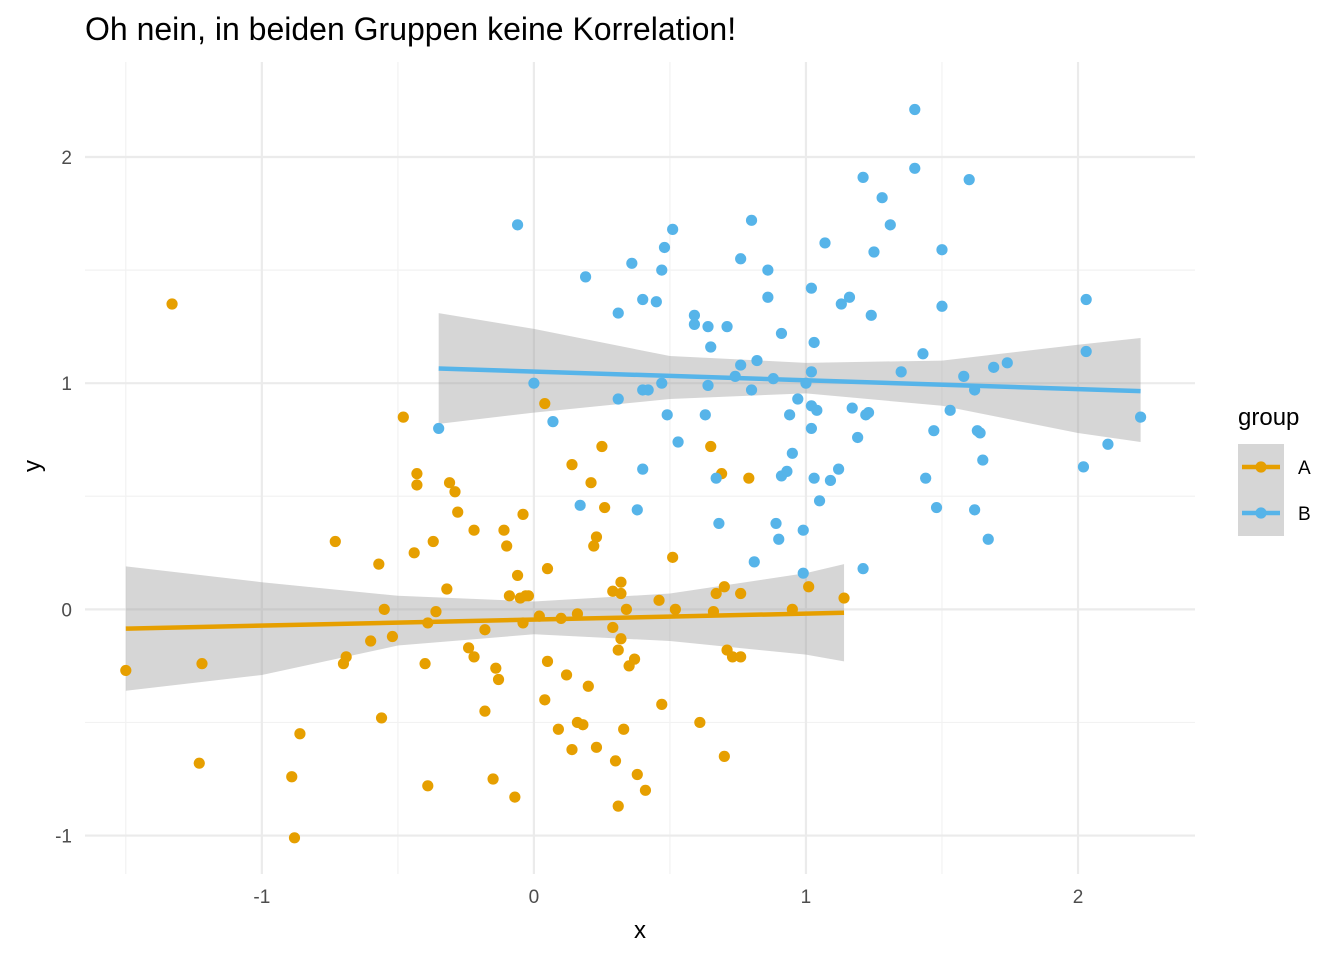 The height and width of the screenshot is (960, 1344). What do you see at coordinates (63, 498) in the screenshot?
I see `y-tick-labels: -1 0 1 2` at bounding box center [63, 498].